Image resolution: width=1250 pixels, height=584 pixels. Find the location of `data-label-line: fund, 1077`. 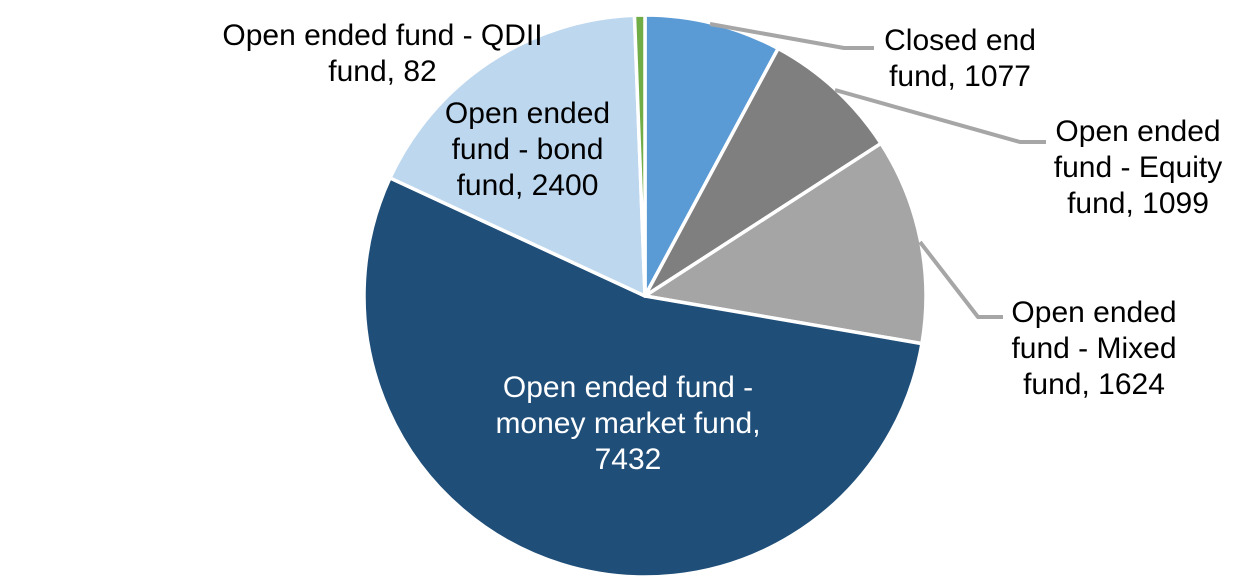

data-label-line: fund, 1077 is located at coordinates (960, 76).